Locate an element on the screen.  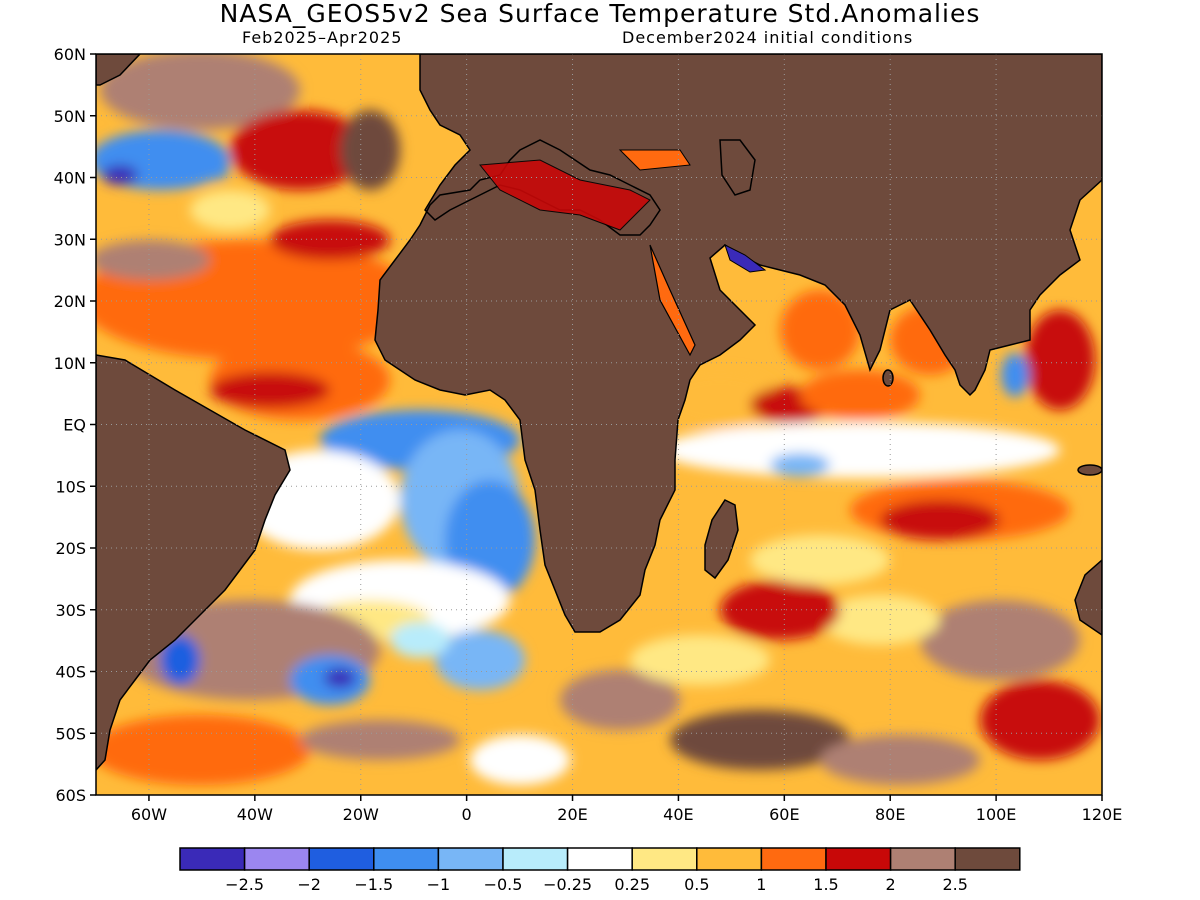
lat-label: 40N is located at coordinates (70, 178).